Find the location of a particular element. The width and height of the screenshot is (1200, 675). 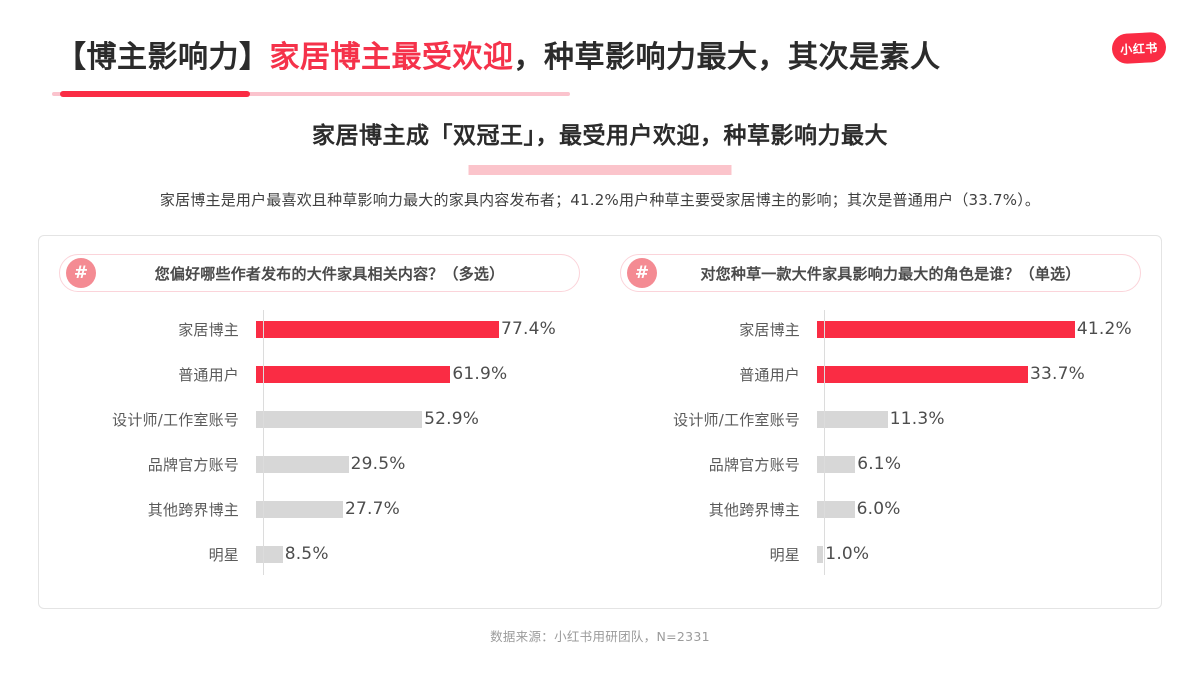

question-title-left: 您偏好哪些作者发布的大件家具相关内容？（多选） is located at coordinates (329, 273).